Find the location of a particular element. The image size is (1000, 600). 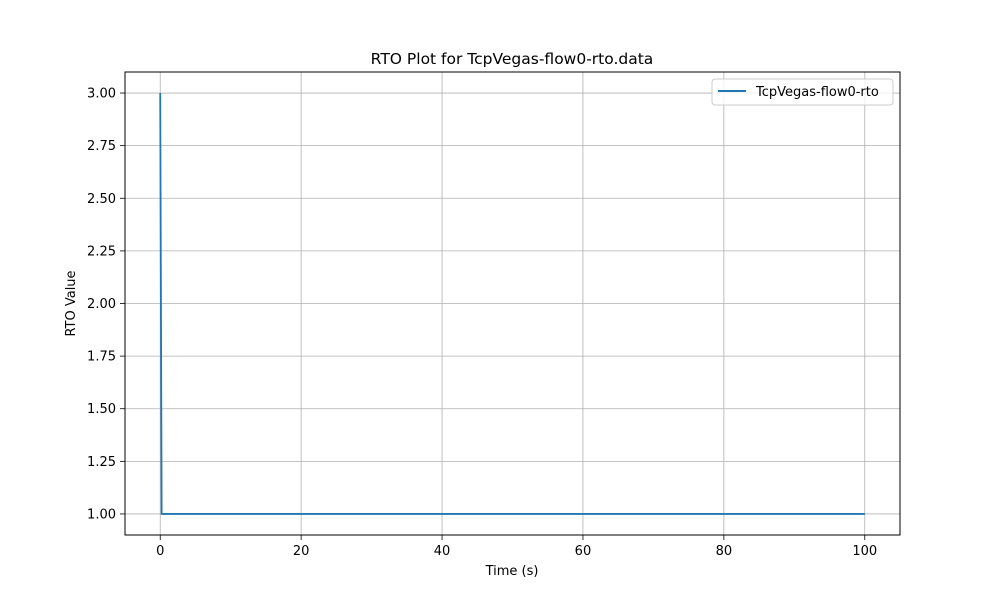

x-axis: 0 20 40 60 80 100 is located at coordinates (516, 547).